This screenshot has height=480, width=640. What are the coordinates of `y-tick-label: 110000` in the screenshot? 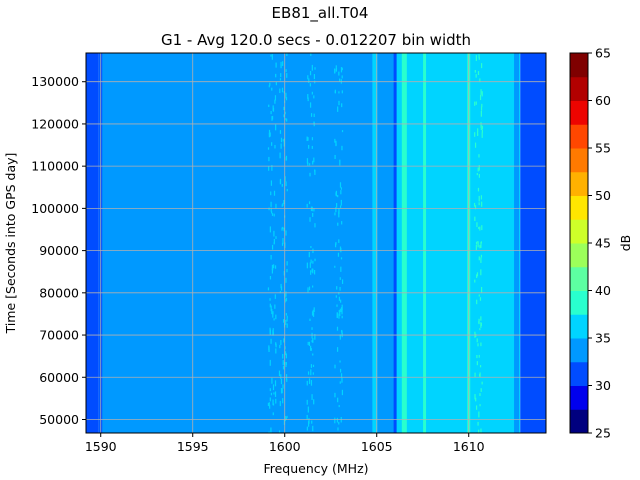 It's located at (55, 166).